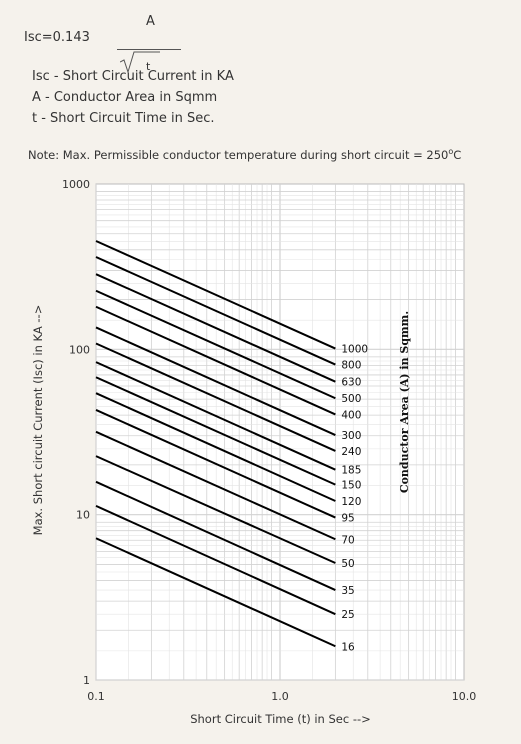 The width and height of the screenshot is (521, 744). Describe the element at coordinates (57, 37) in the screenshot. I see `formula-lhs: Isc=0.143` at that location.